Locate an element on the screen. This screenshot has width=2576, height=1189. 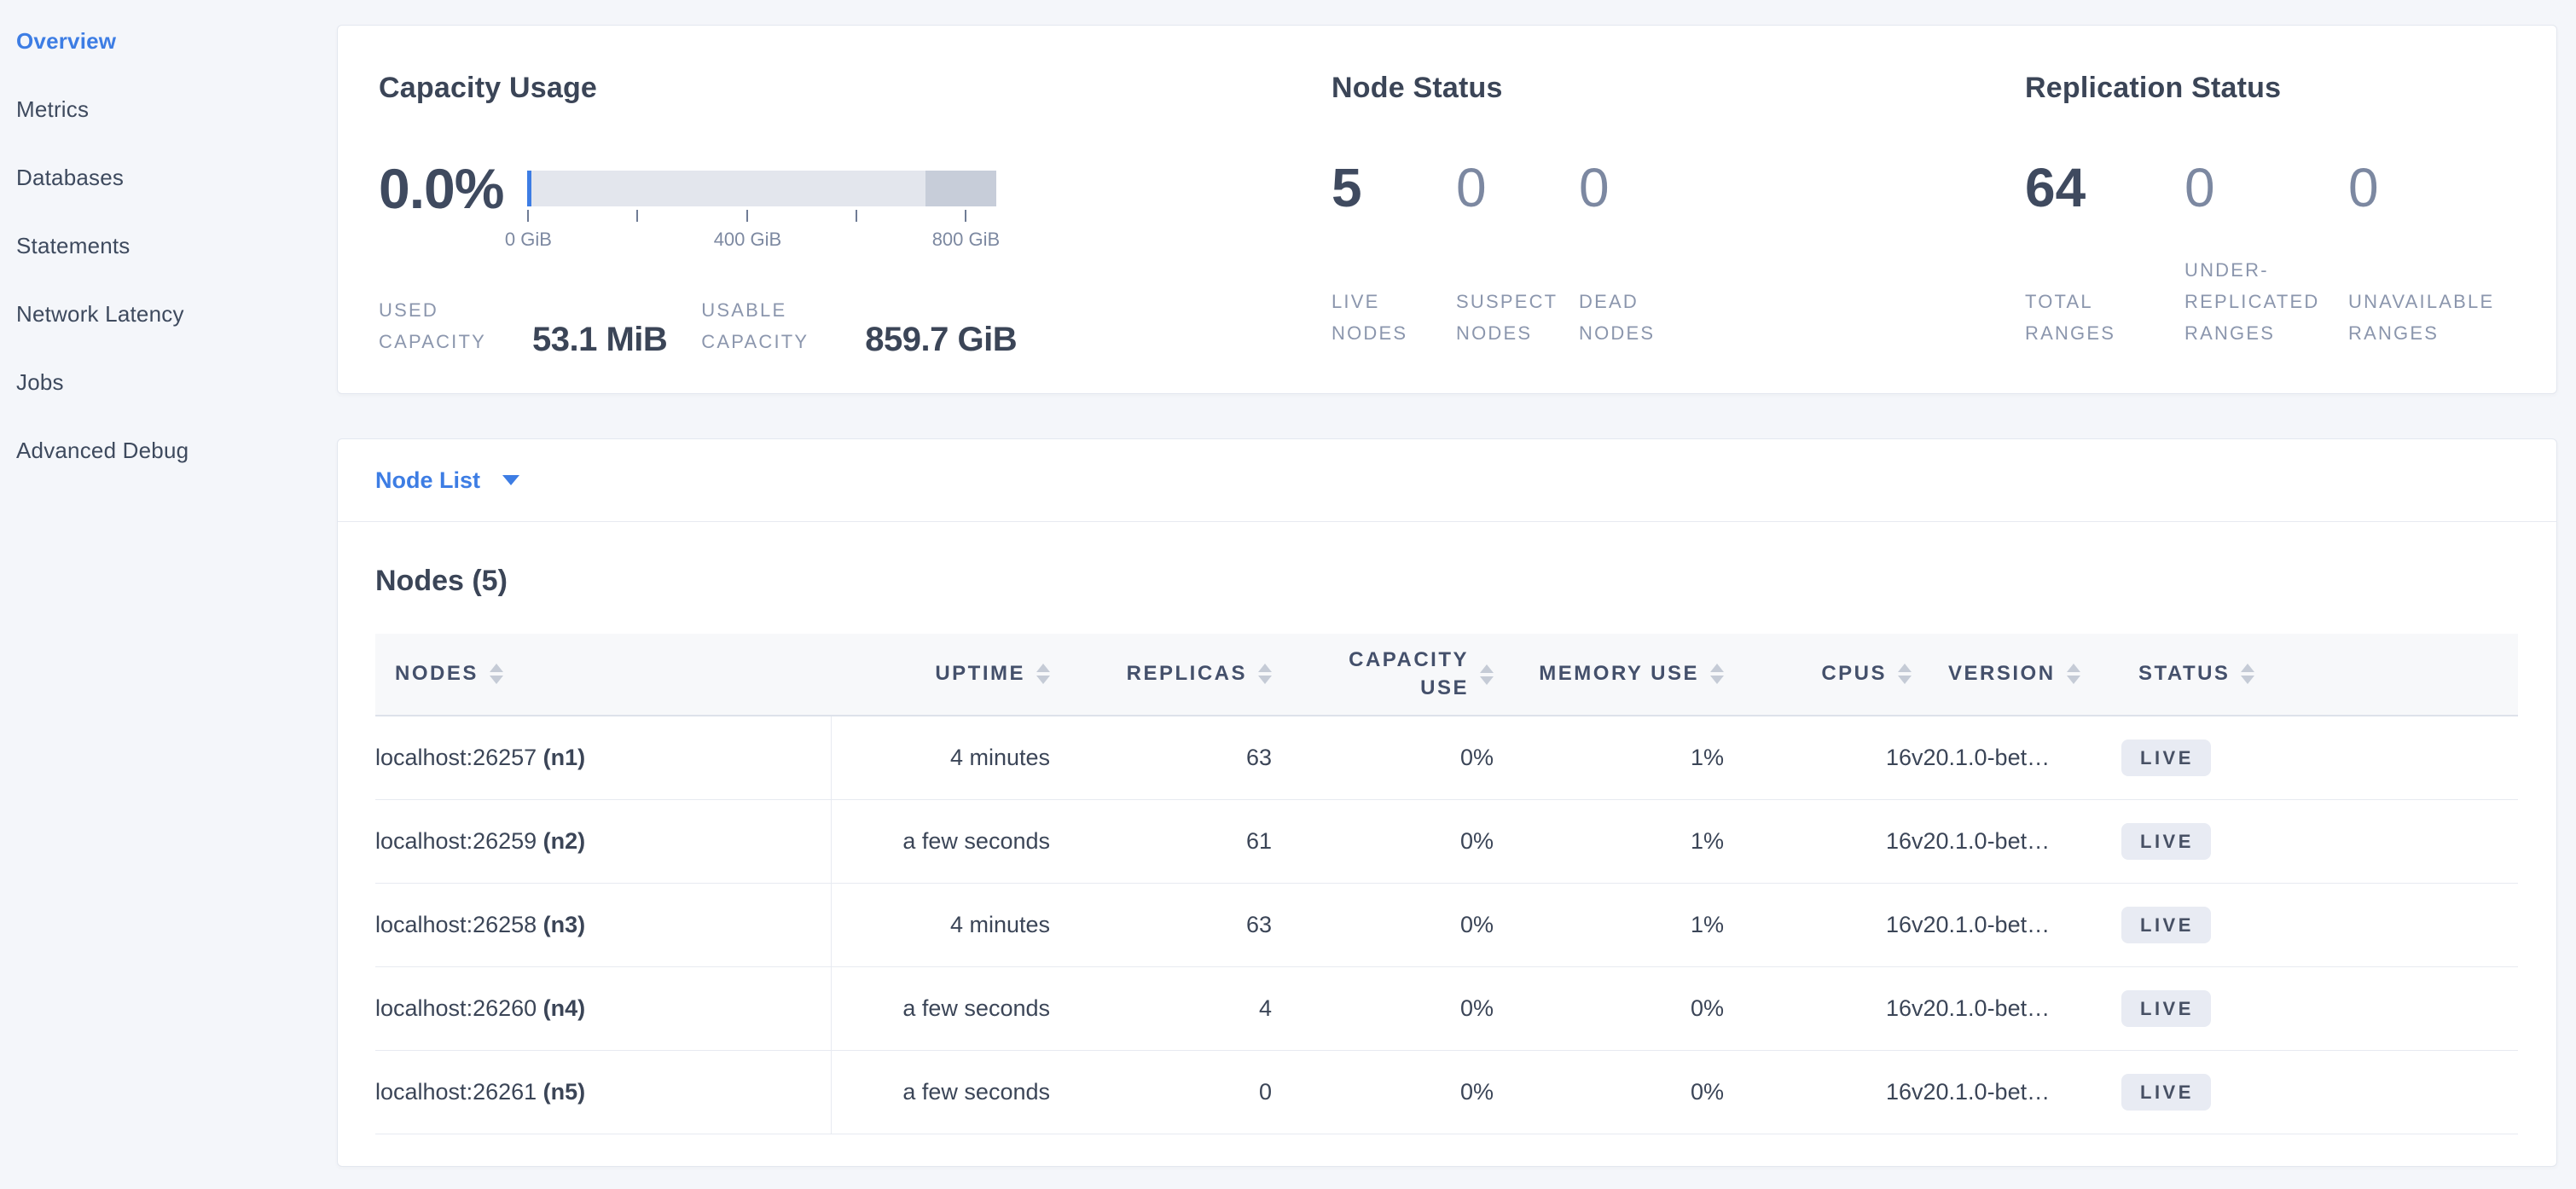
nodes-count-heading: Nodes (5) is located at coordinates (441, 581).